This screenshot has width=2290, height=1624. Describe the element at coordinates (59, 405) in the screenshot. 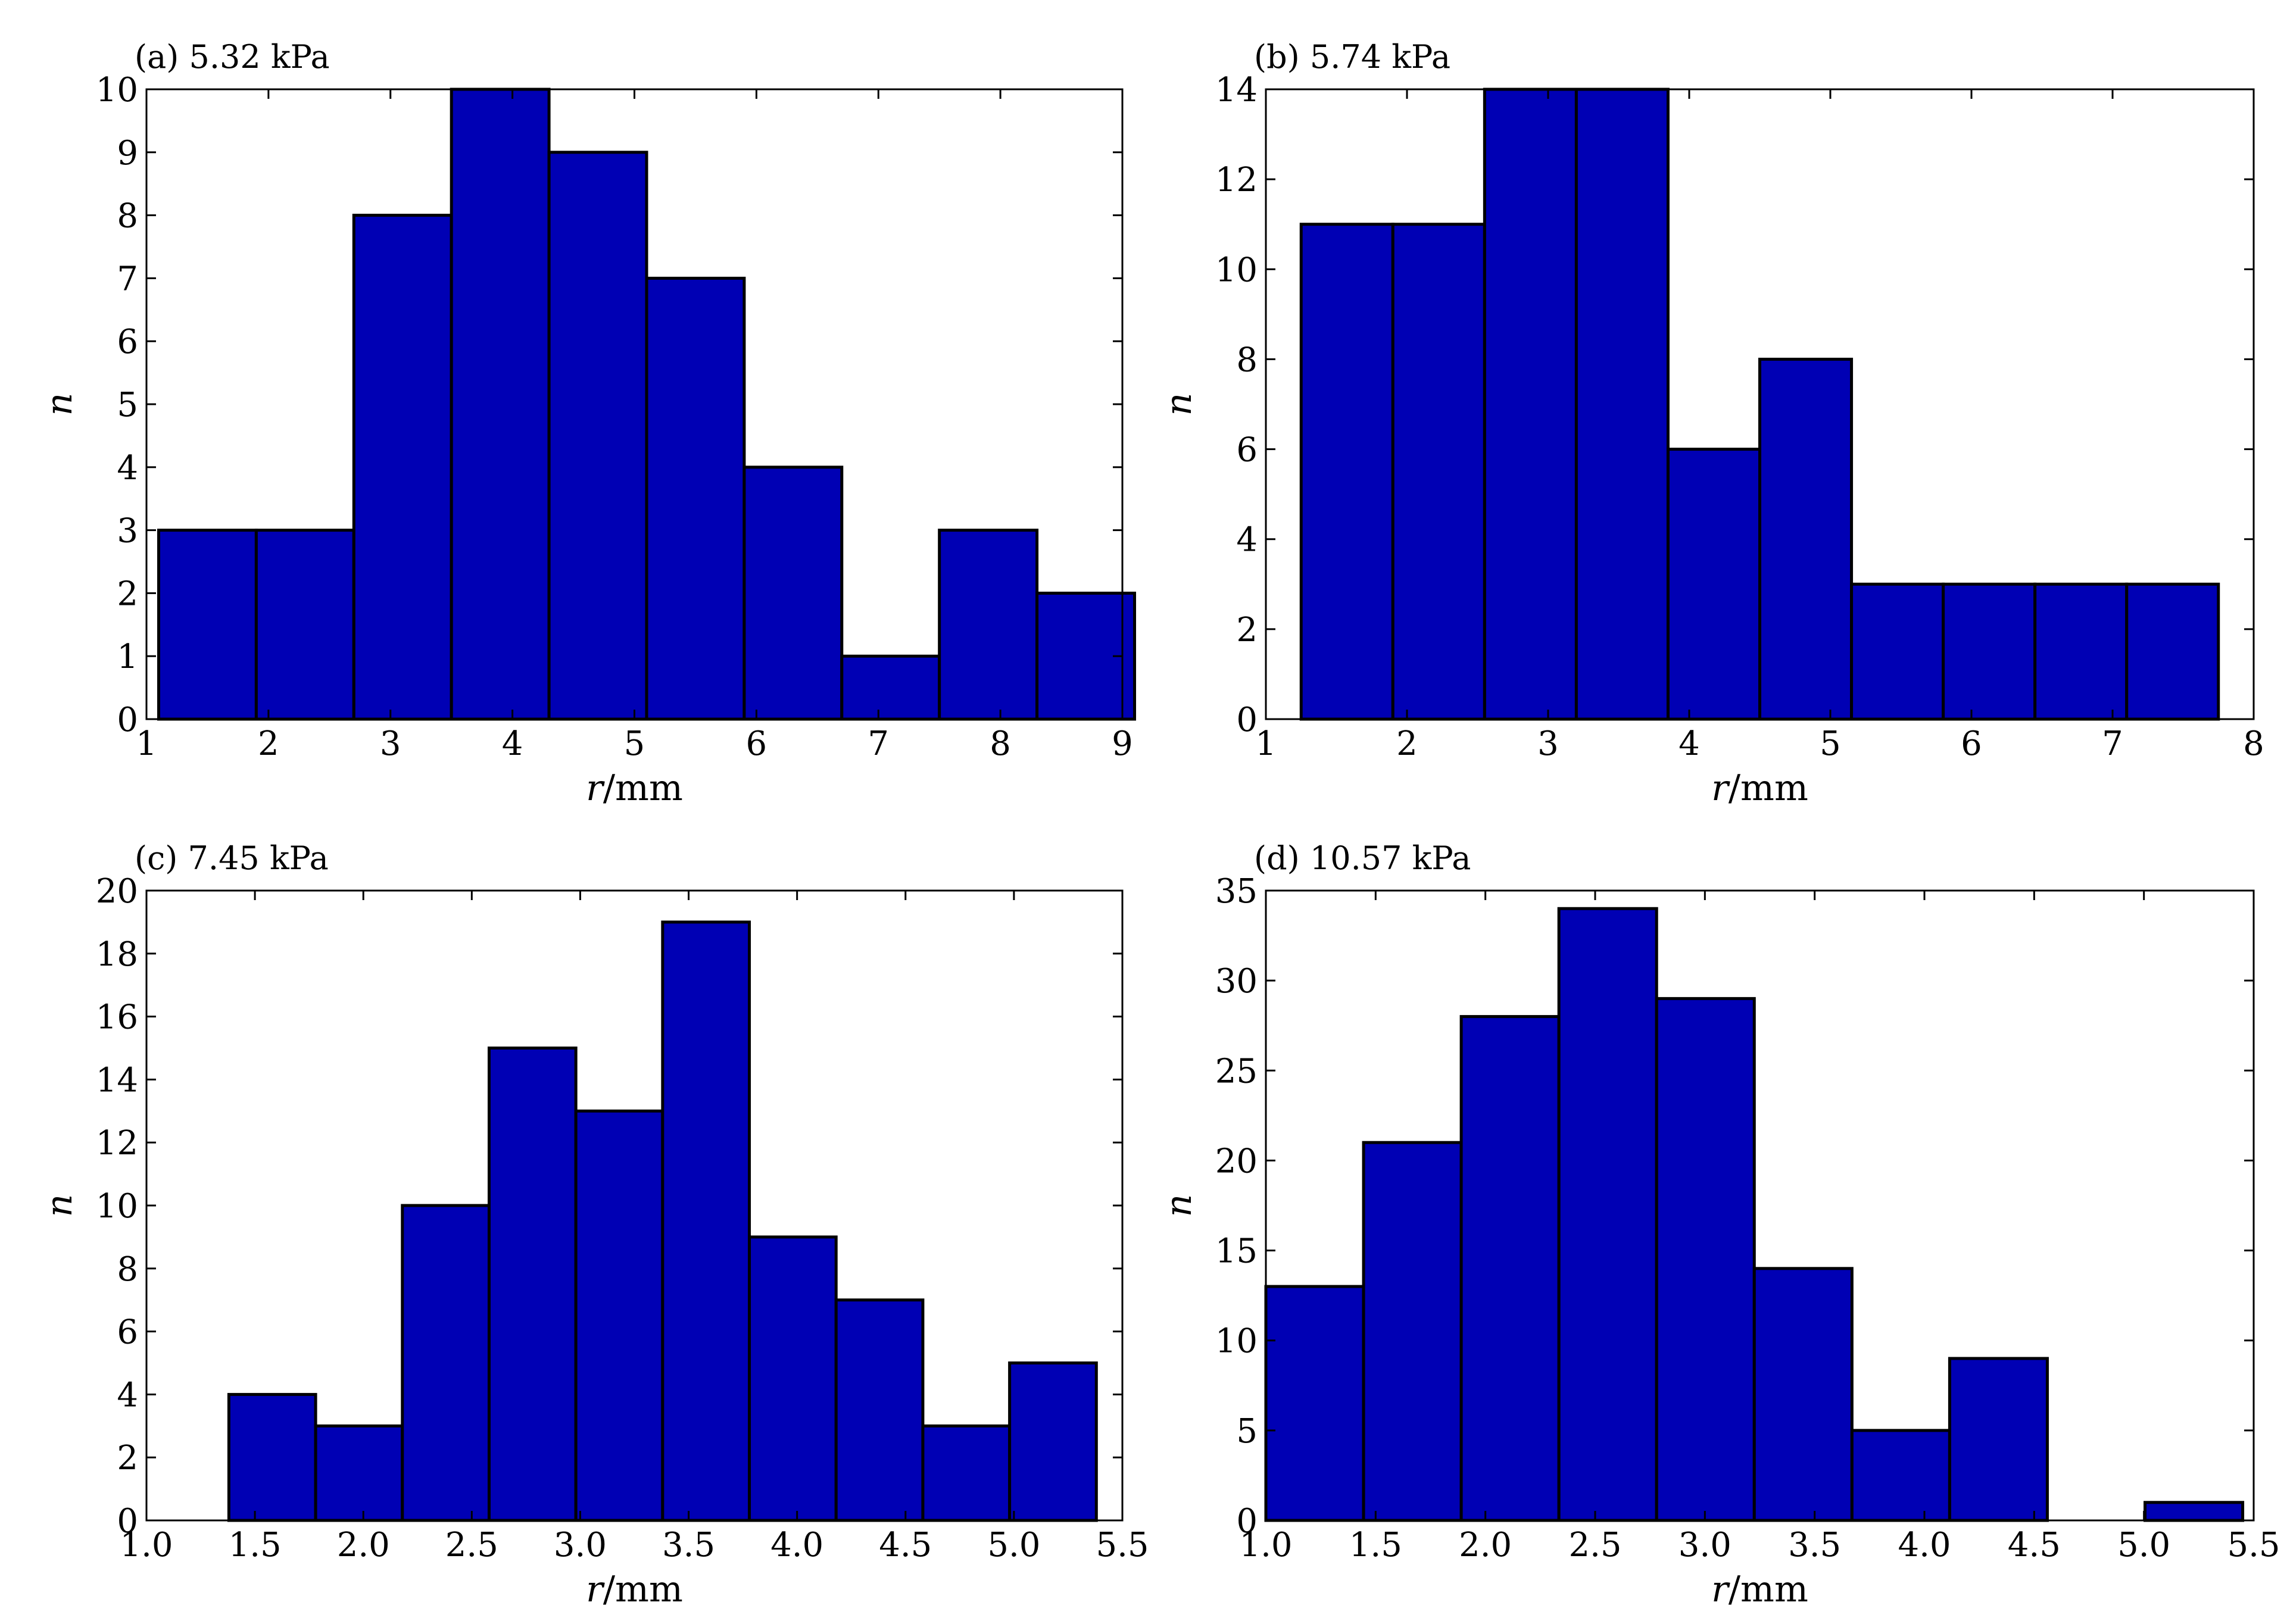

I see `y-axis-label-a: n` at that location.